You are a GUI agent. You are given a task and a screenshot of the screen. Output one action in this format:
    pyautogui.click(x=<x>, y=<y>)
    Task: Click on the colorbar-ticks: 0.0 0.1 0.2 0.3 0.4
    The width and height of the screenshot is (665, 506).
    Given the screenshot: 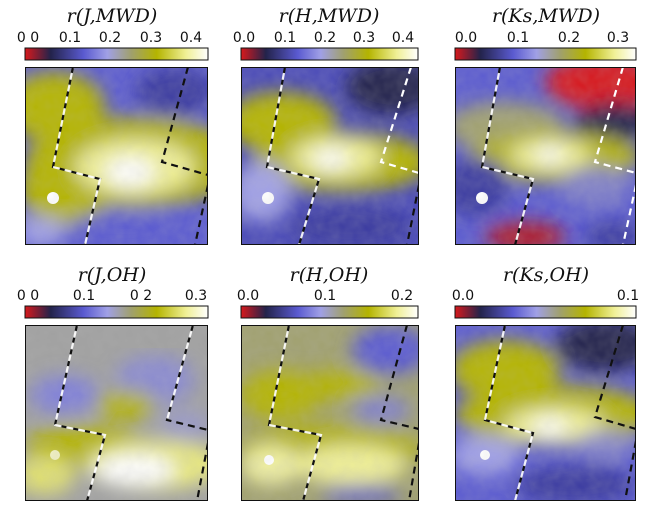 What is the action you would take?
    pyautogui.click(x=323, y=38)
    